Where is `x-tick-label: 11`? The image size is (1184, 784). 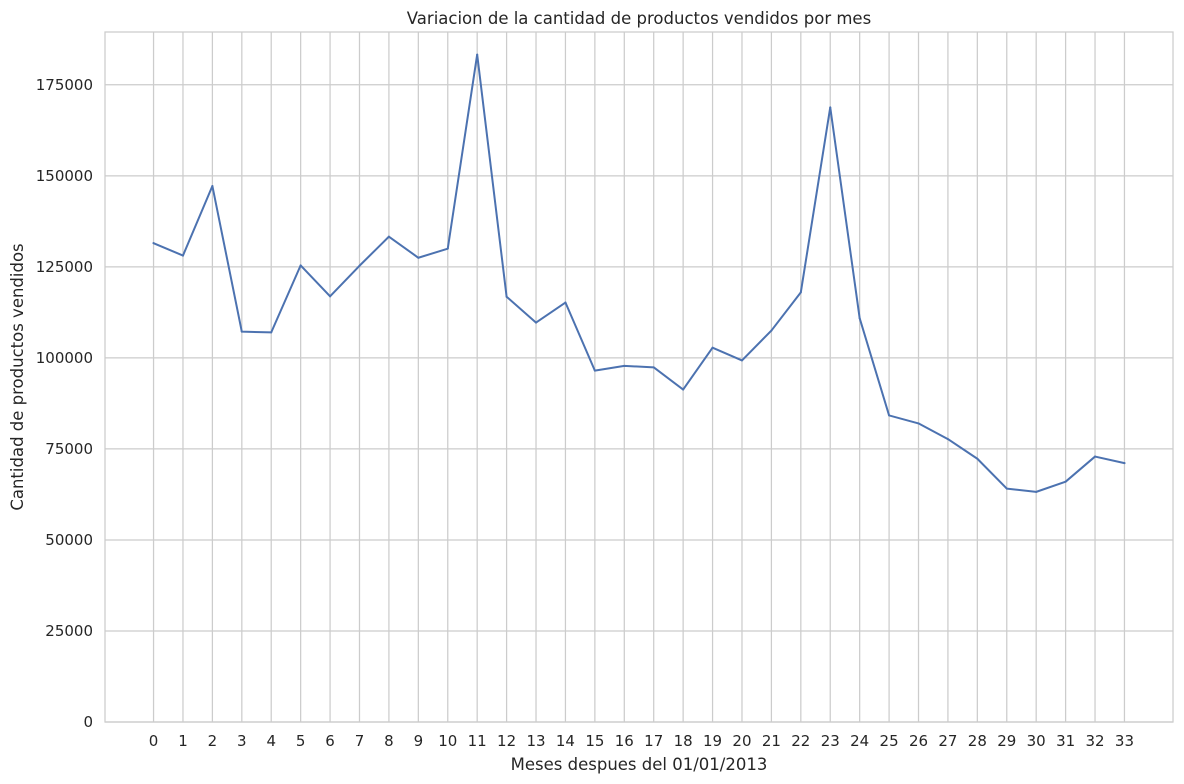 x-tick-label: 11 is located at coordinates (477, 741).